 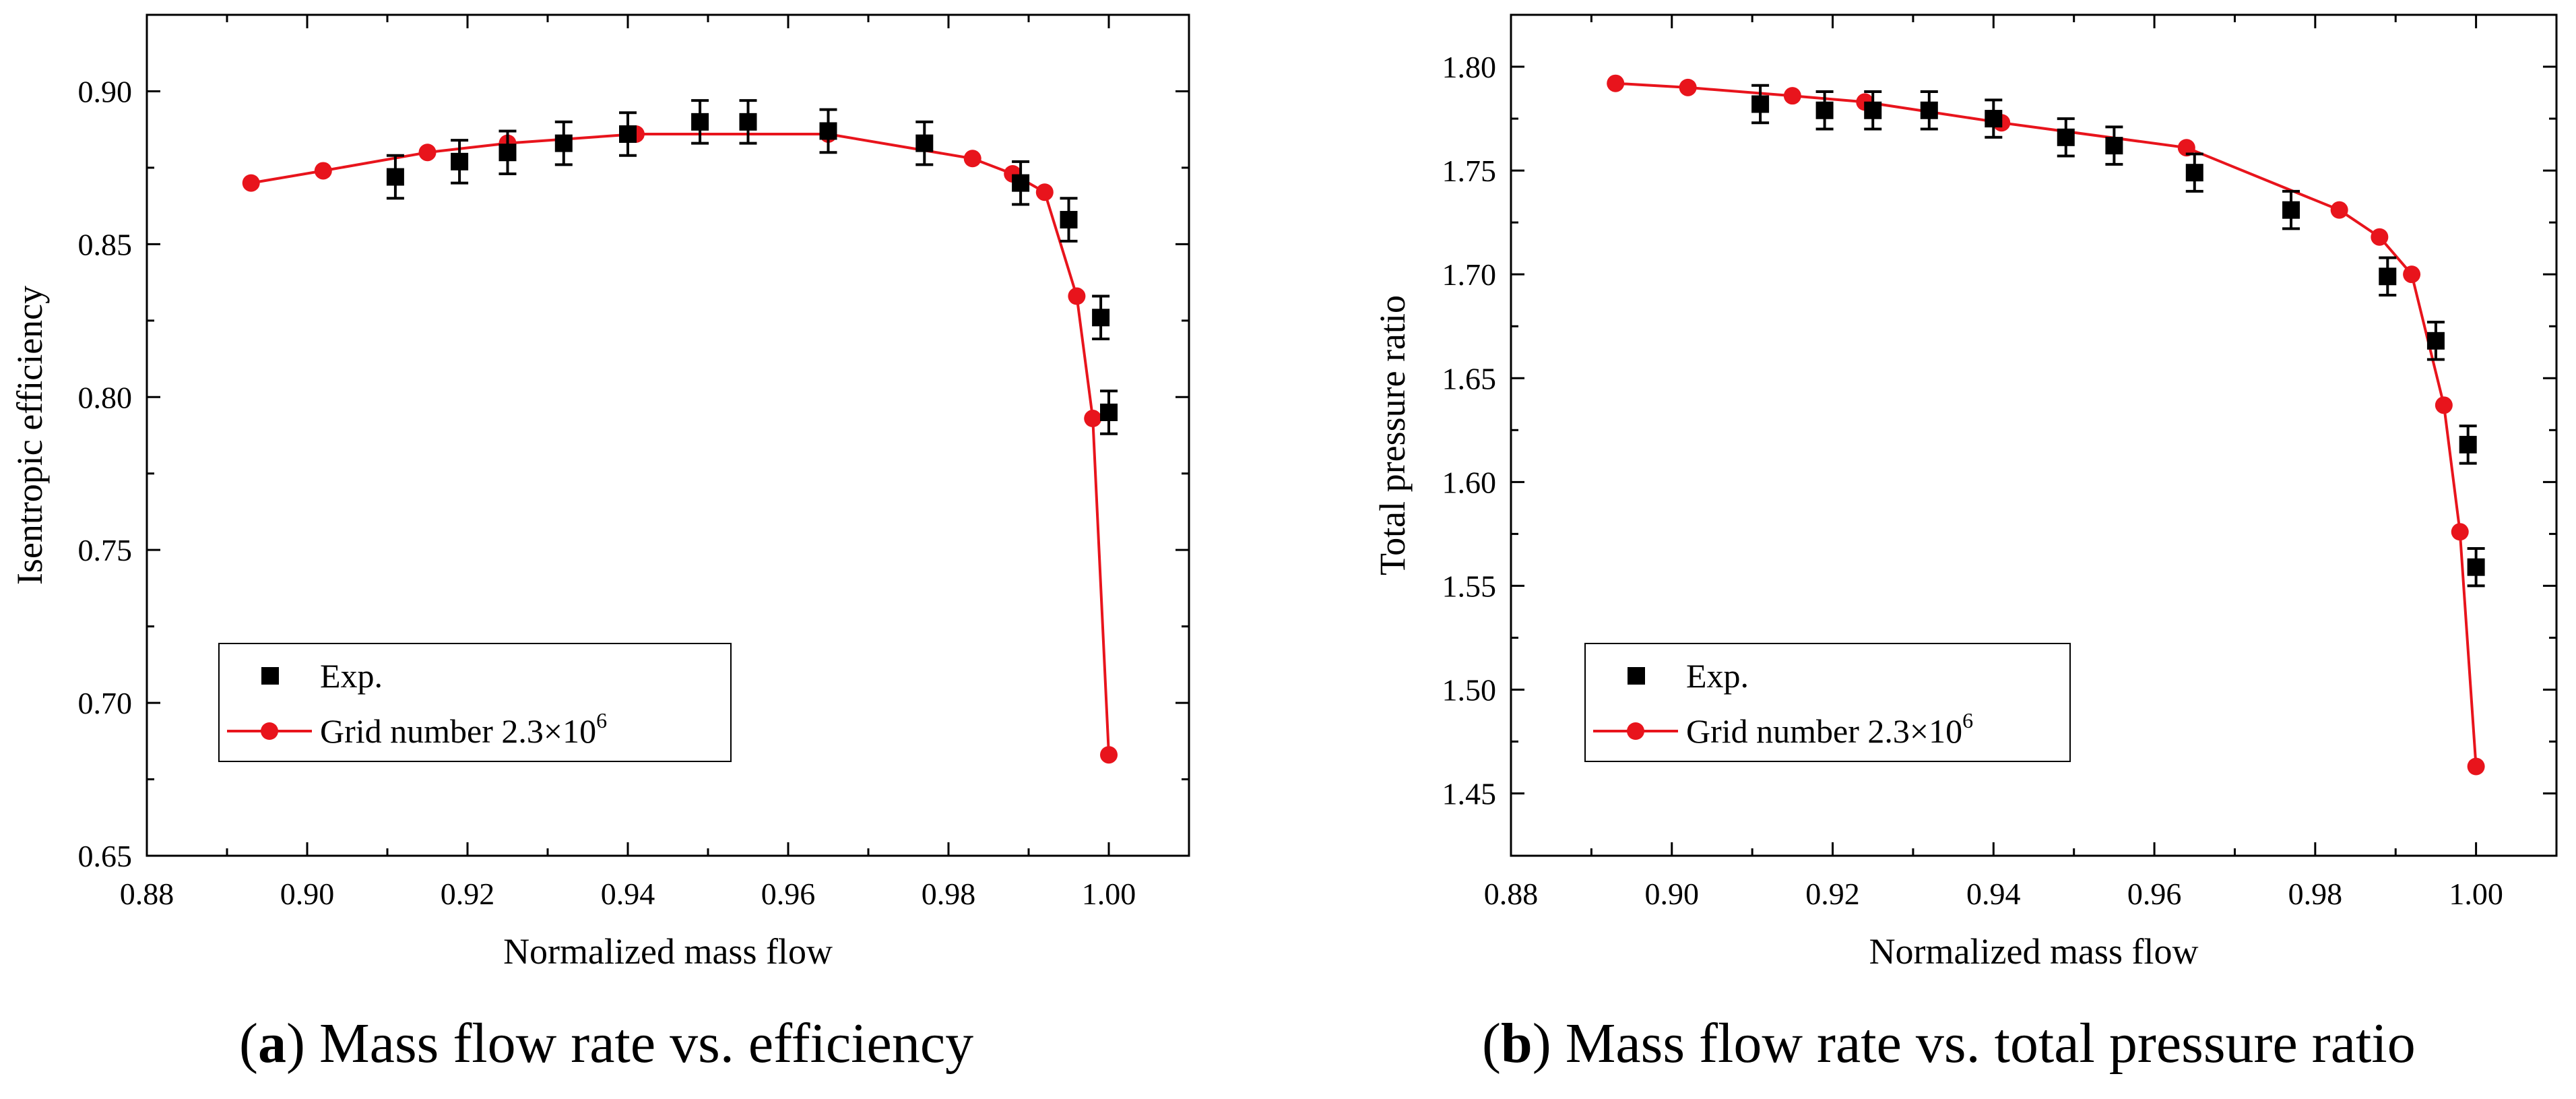 I want to click on y-tick-label: 0.75, so click(x=105, y=550).